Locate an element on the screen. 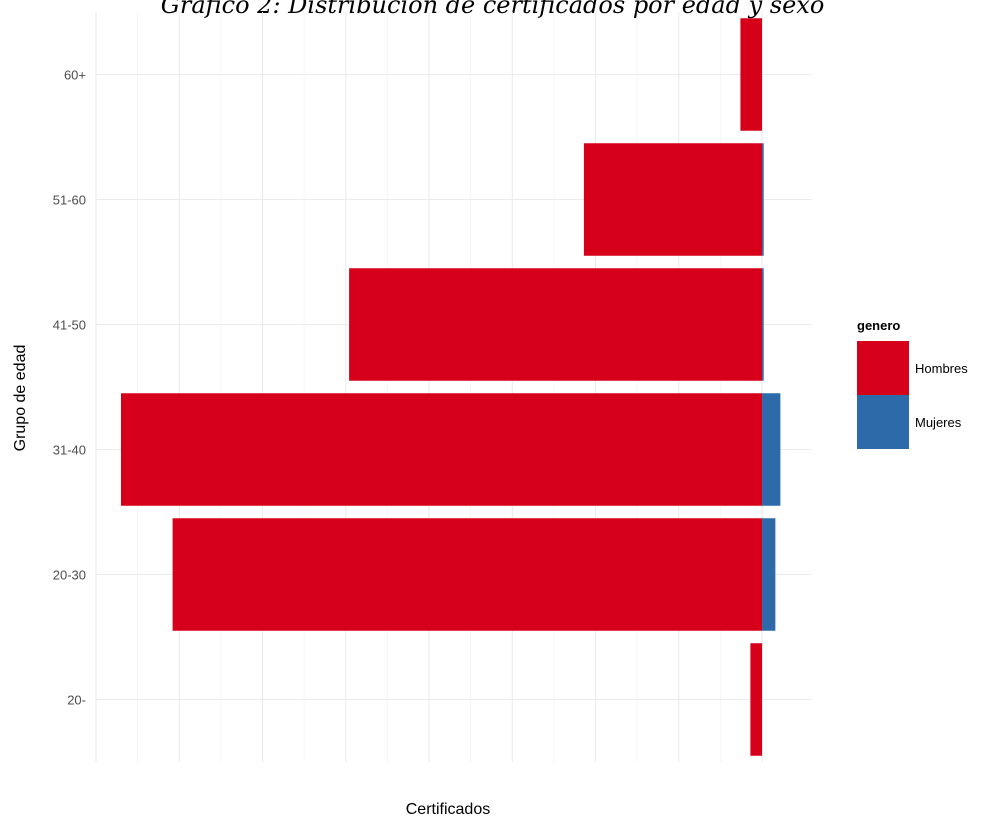  legend: genero Hombres Mujeres is located at coordinates (912, 383).